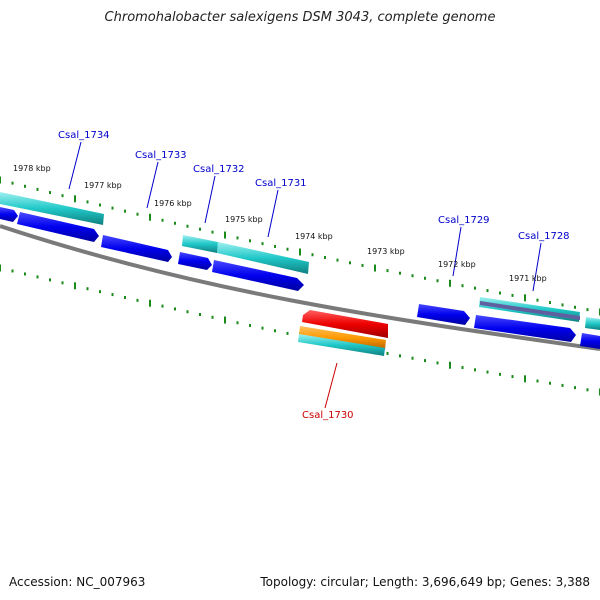  Describe the element at coordinates (161, 155) in the screenshot. I see `gene-label: Csal_1733` at that location.